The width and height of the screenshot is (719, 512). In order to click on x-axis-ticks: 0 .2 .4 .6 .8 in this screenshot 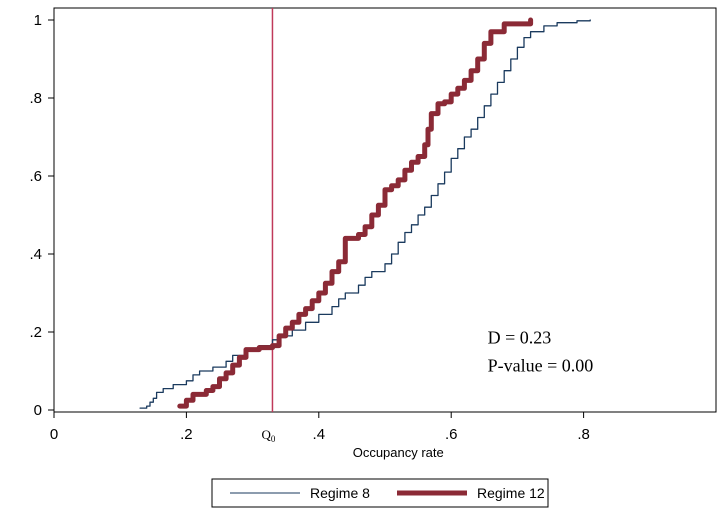, I will do `click(320, 427)`.